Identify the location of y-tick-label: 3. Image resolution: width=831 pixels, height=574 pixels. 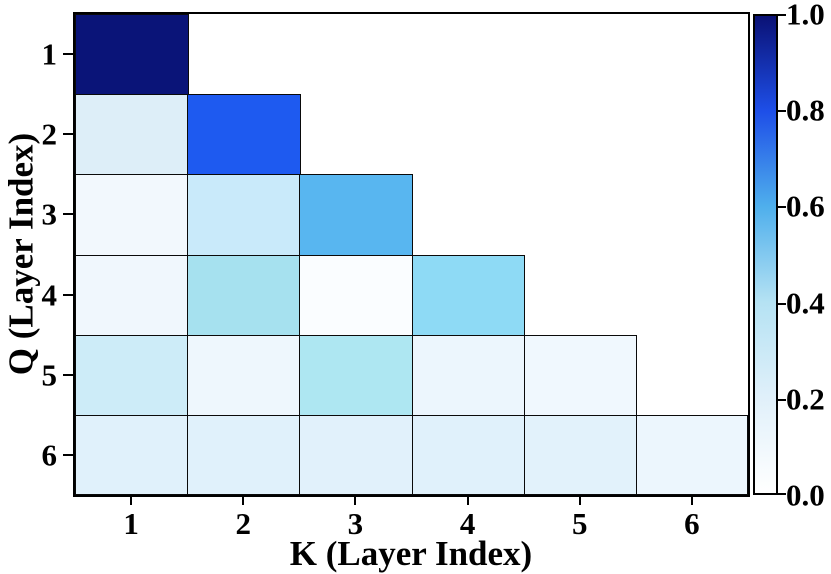
(49, 214).